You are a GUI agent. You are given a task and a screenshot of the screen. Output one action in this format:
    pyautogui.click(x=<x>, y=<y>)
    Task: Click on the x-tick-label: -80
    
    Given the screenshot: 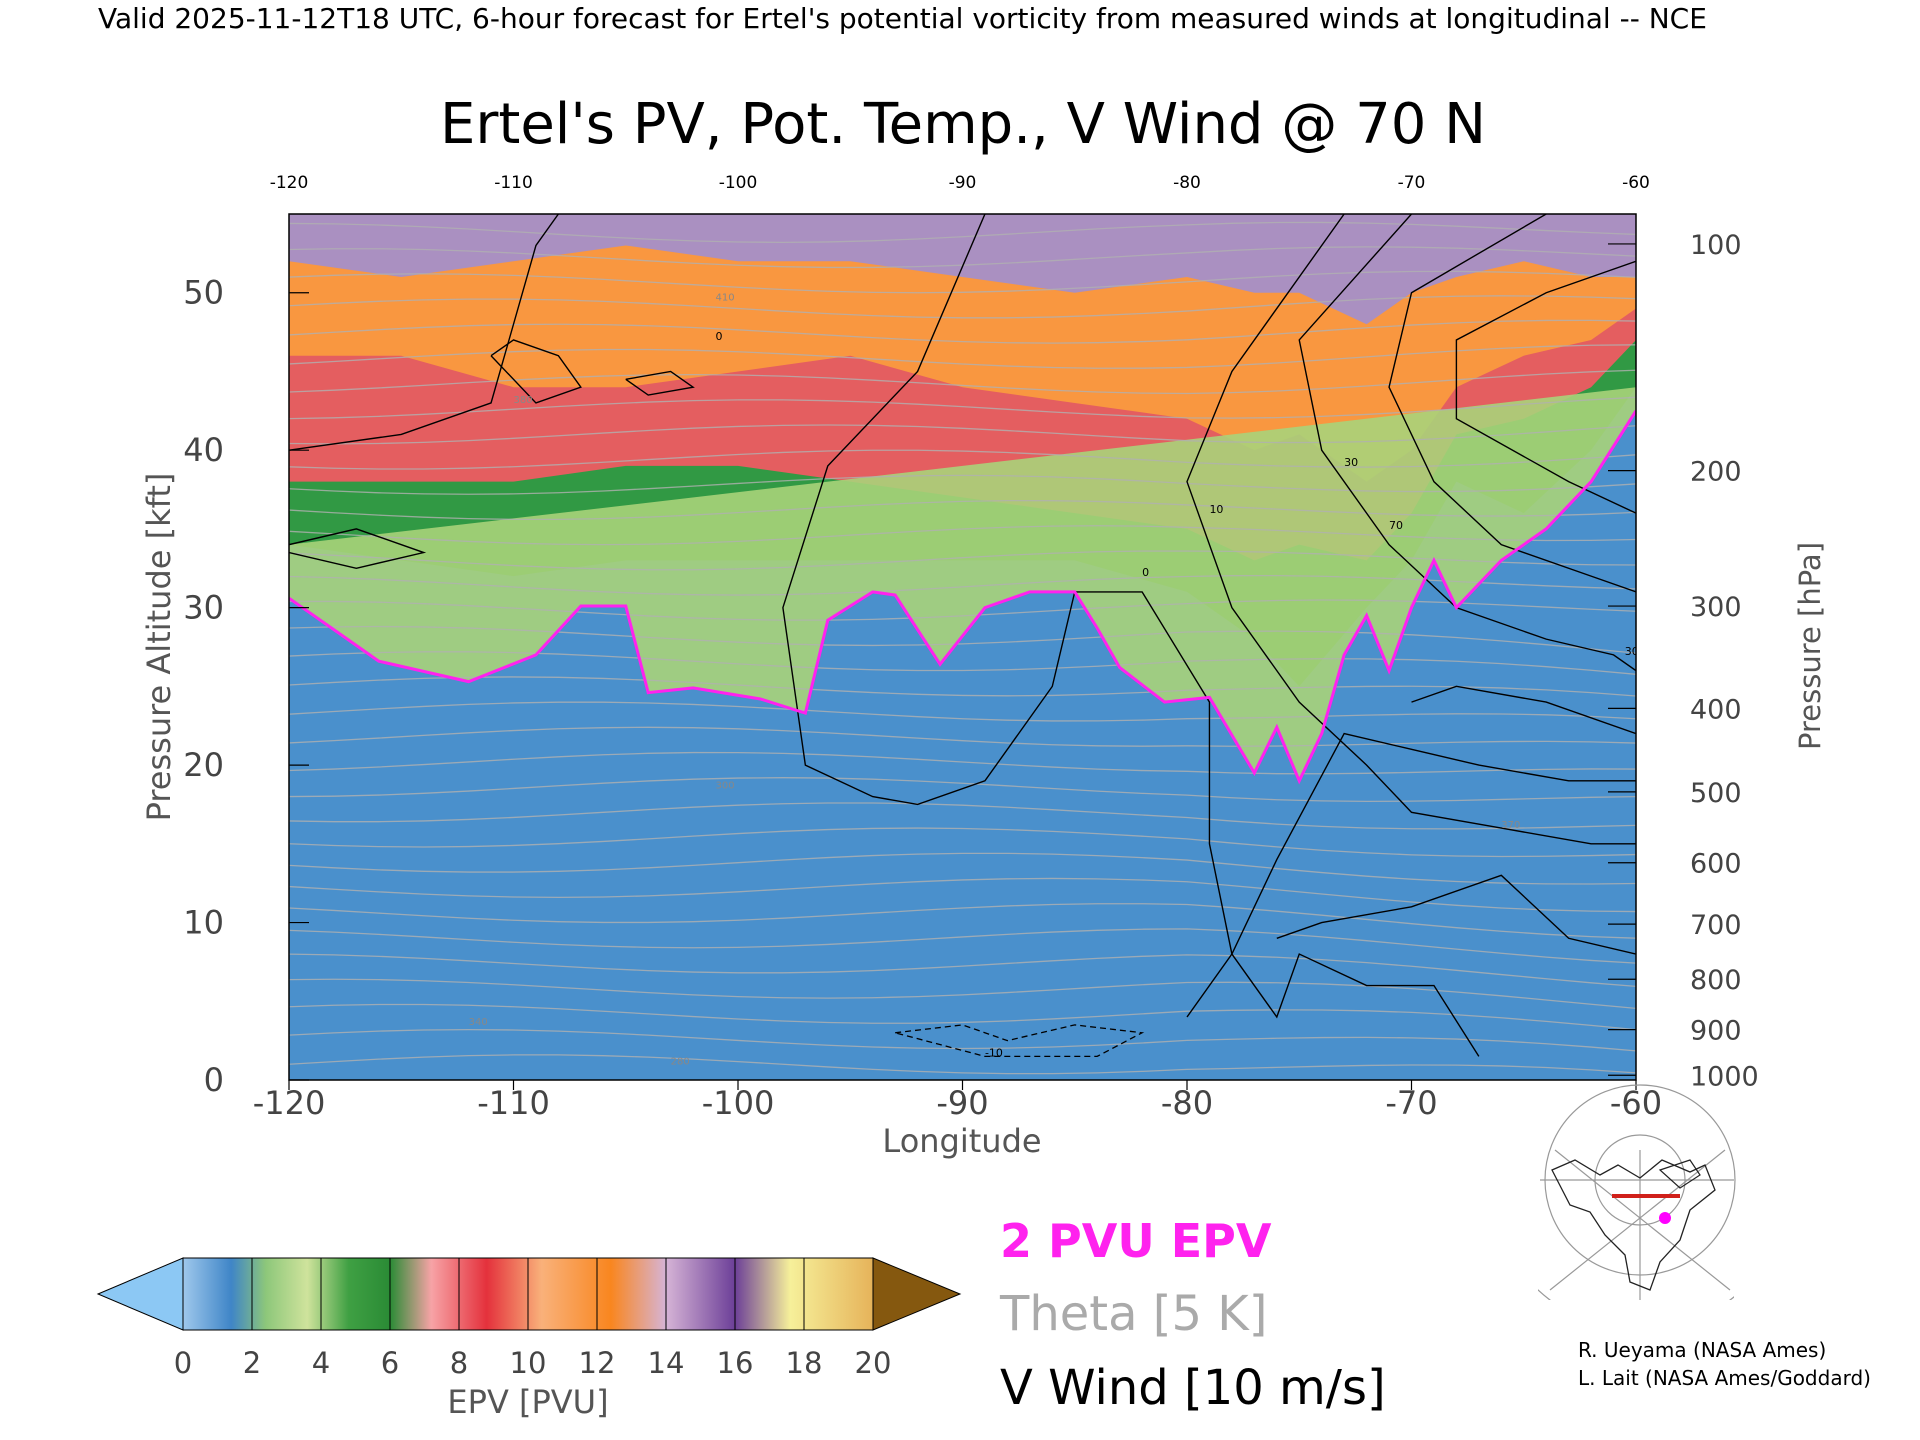 What is the action you would take?
    pyautogui.click(x=1187, y=1103)
    